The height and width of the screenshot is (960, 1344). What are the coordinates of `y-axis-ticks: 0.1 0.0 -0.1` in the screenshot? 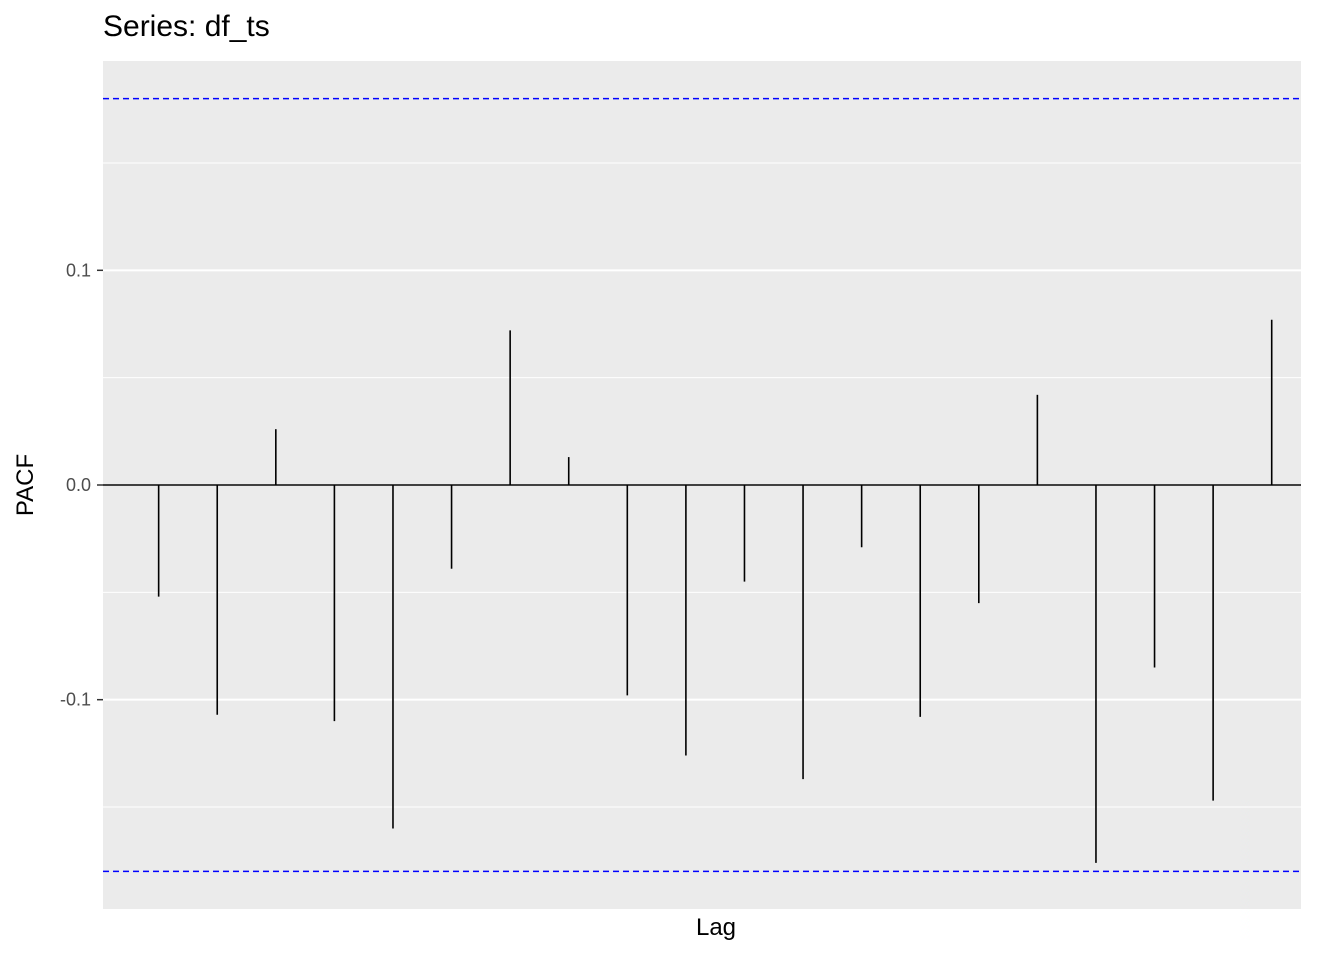 It's located at (81, 485).